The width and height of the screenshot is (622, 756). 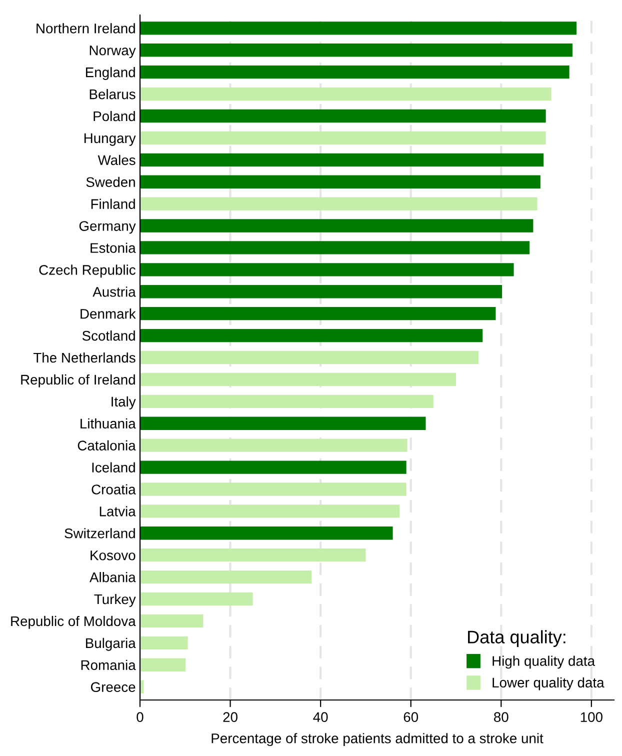 What do you see at coordinates (411, 717) in the screenshot?
I see `x-tick-label: 60` at bounding box center [411, 717].